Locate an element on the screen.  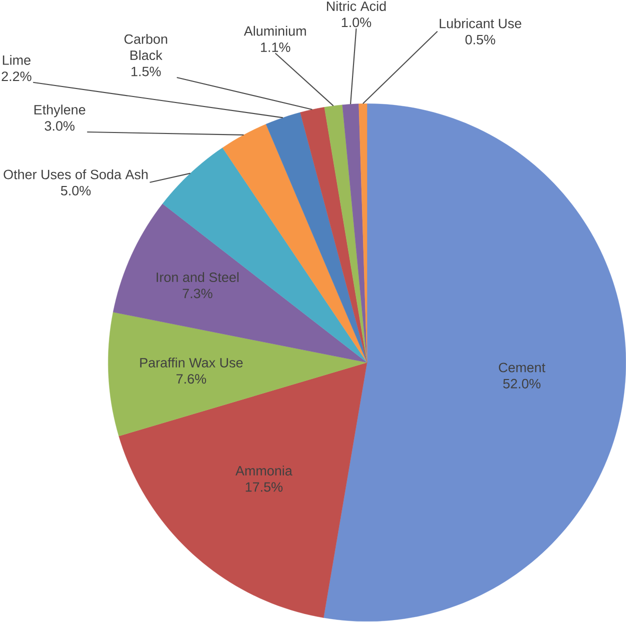
data-label: 5.0% is located at coordinates (75, 191).